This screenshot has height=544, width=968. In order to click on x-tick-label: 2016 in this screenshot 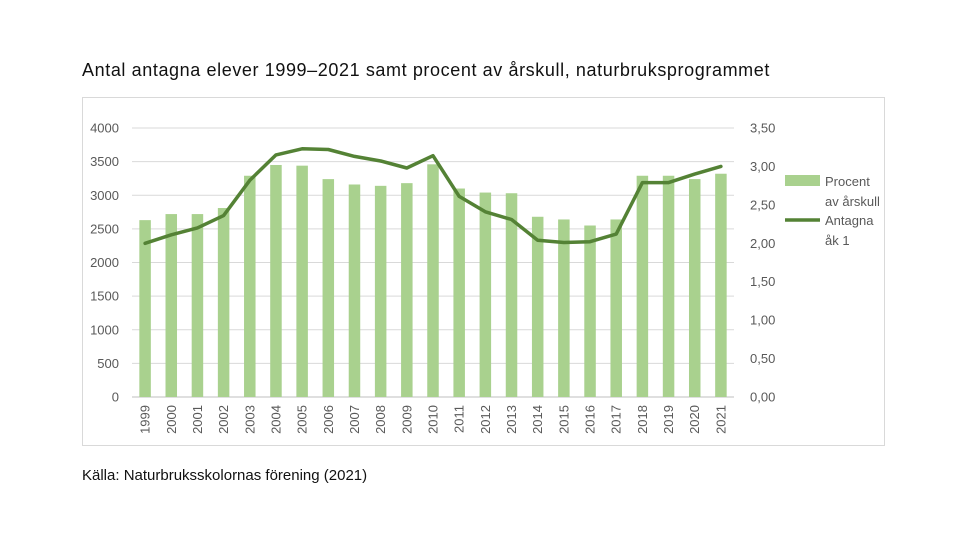, I will do `click(590, 419)`.